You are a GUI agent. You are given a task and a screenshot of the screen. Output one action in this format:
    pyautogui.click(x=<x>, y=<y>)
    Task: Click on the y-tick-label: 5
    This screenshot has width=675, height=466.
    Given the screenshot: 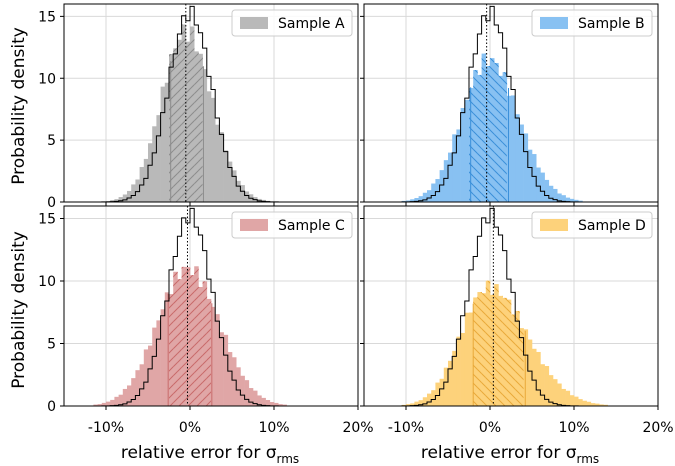 What is the action you would take?
    pyautogui.click(x=51, y=345)
    